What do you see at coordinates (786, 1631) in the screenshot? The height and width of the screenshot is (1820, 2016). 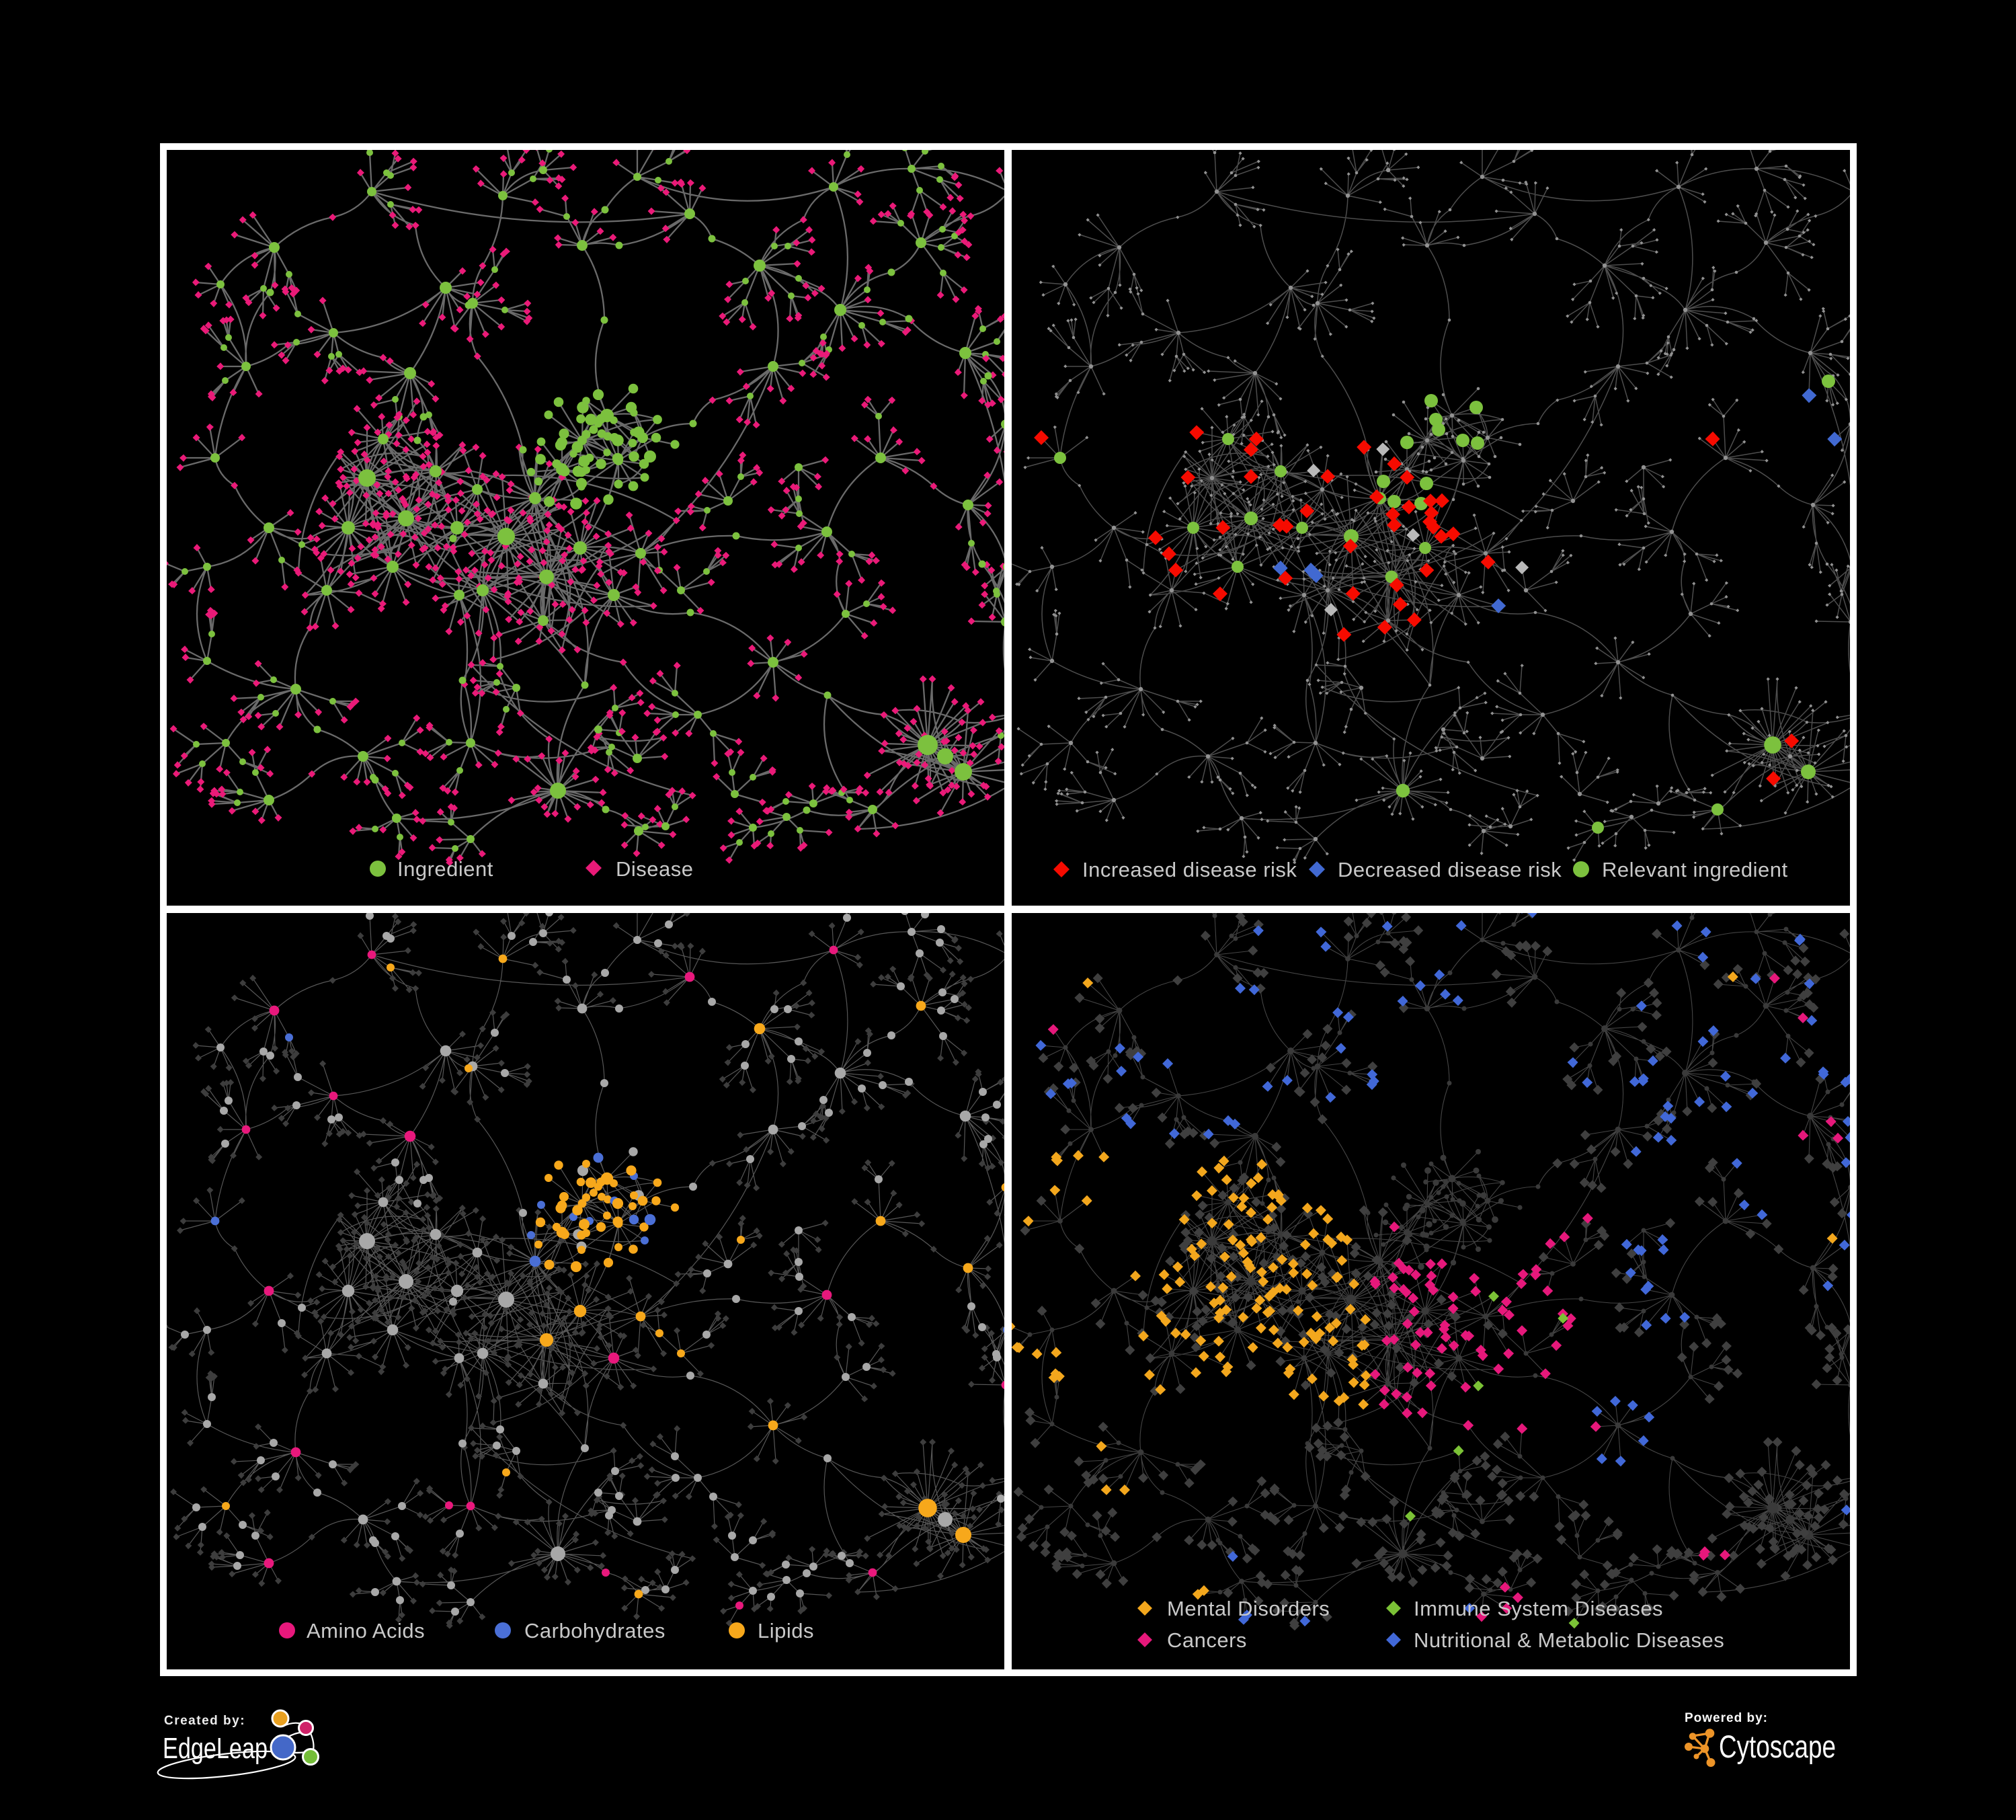 I see `svg-text: Lipids` at bounding box center [786, 1631].